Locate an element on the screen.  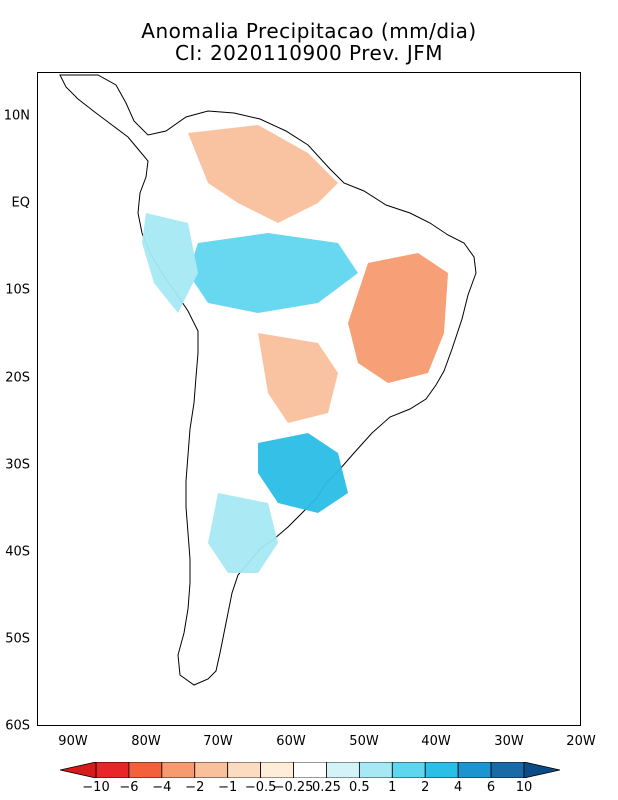
dry-anomaly-northeast is located at coordinates (398, 318).